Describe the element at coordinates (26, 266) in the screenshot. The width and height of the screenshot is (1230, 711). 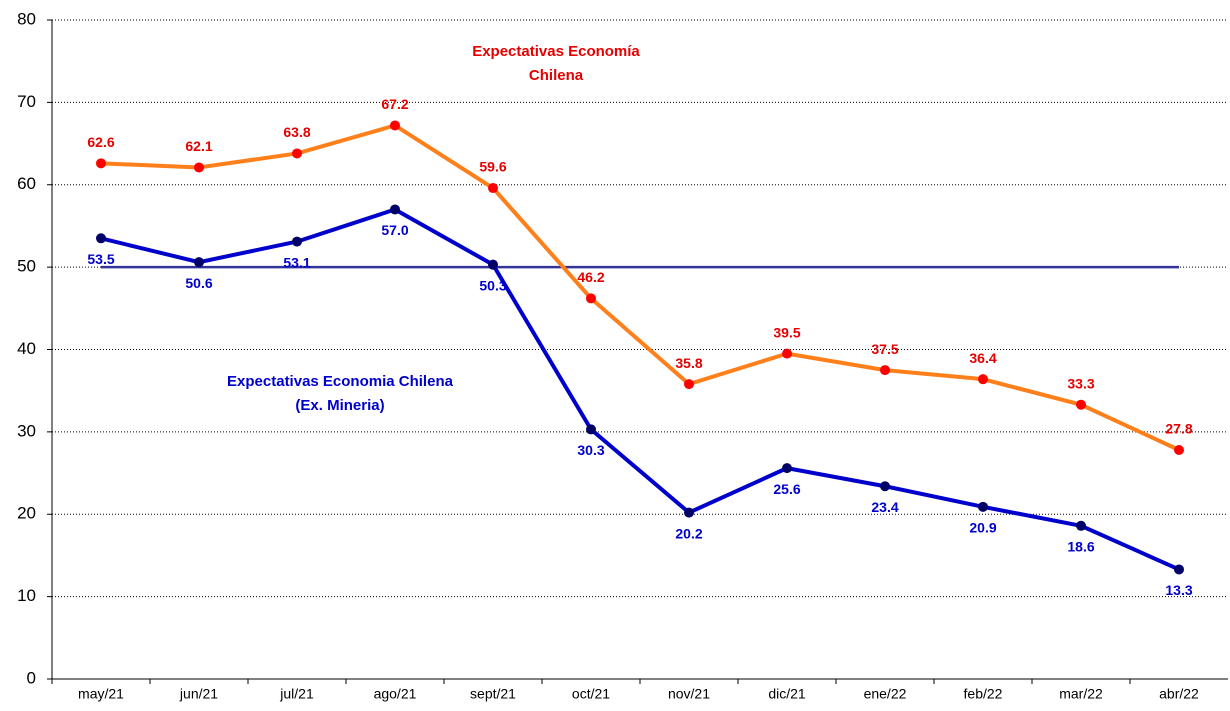
I see `y-tick-label: 50` at that location.